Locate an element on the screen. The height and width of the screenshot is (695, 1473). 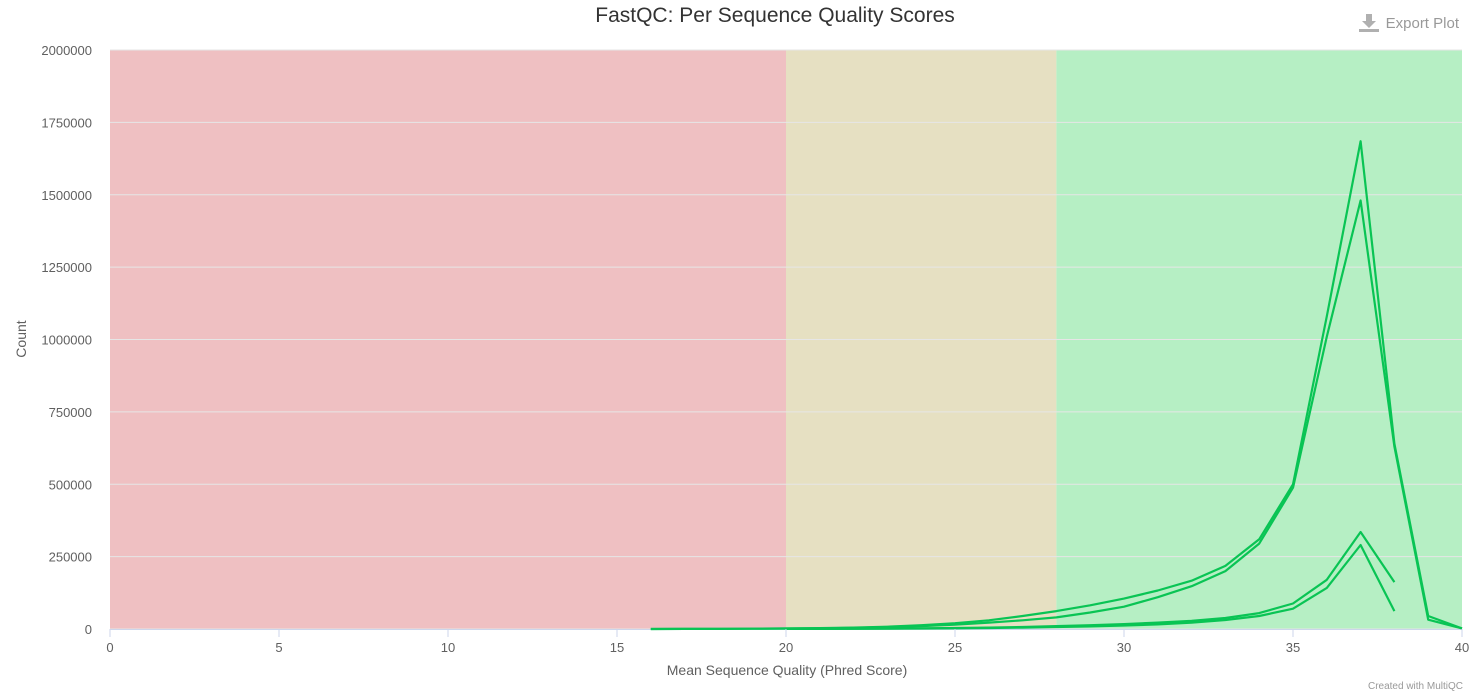
x-tick-label: 40 is located at coordinates (1462, 647).